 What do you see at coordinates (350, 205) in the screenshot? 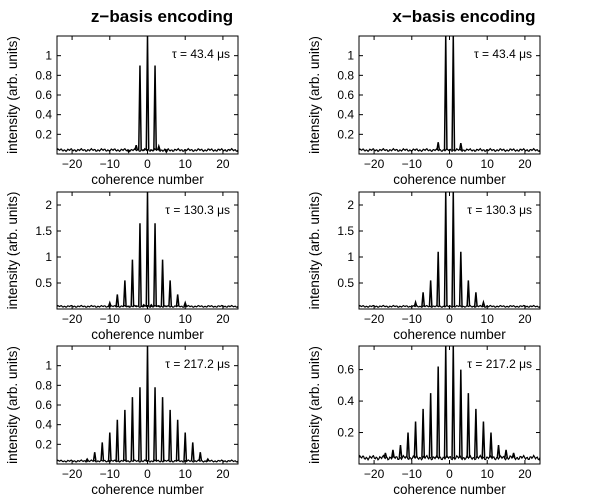
I see `y-tick-label: 2` at bounding box center [350, 205].